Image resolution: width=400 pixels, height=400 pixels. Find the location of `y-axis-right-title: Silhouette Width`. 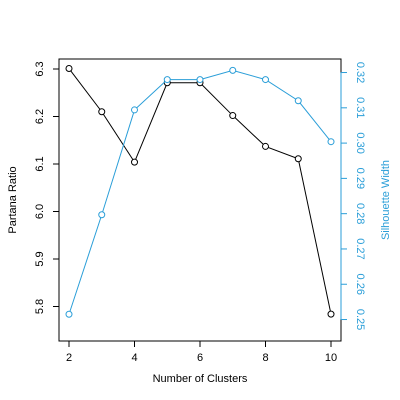

y-axis-right-title: Silhouette Width is located at coordinates (386, 200).